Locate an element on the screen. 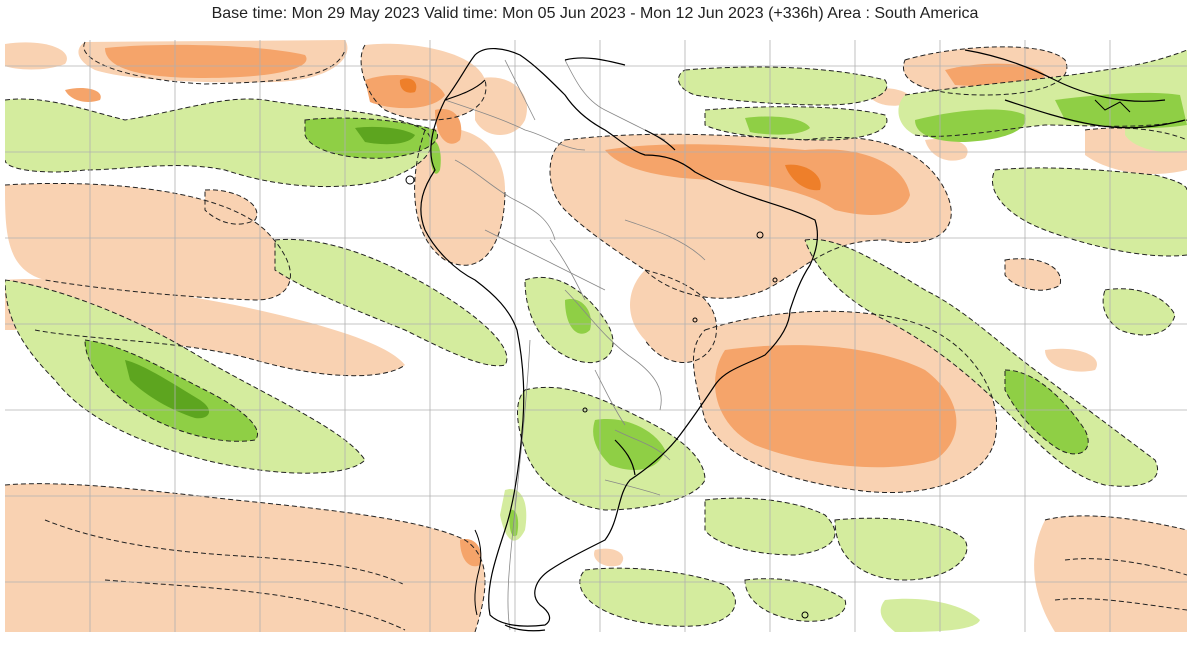  negative-anomaly-strong is located at coordinates (610, 134).